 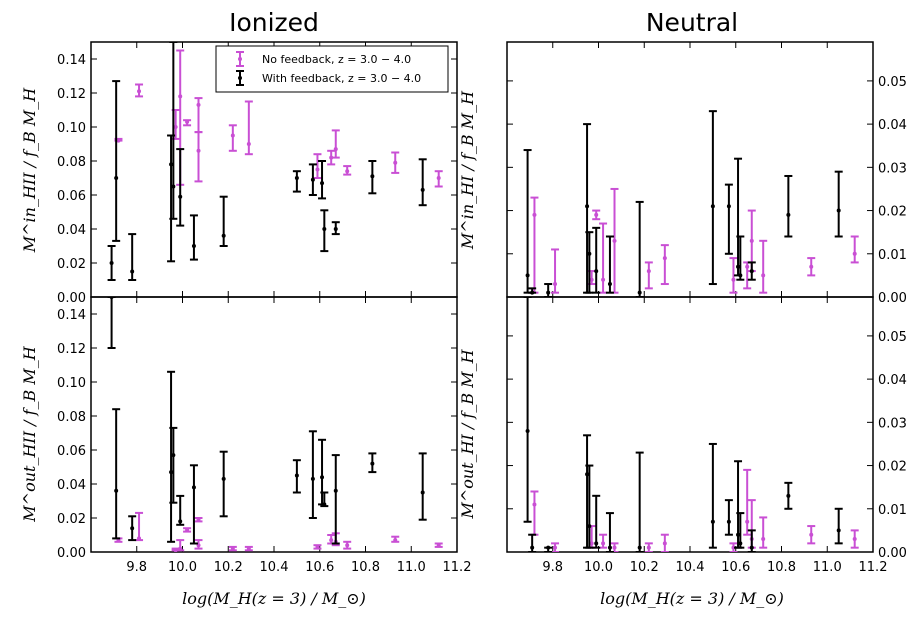 I want to click on neutral-out-xtick-label: 11.2, so click(x=873, y=567).